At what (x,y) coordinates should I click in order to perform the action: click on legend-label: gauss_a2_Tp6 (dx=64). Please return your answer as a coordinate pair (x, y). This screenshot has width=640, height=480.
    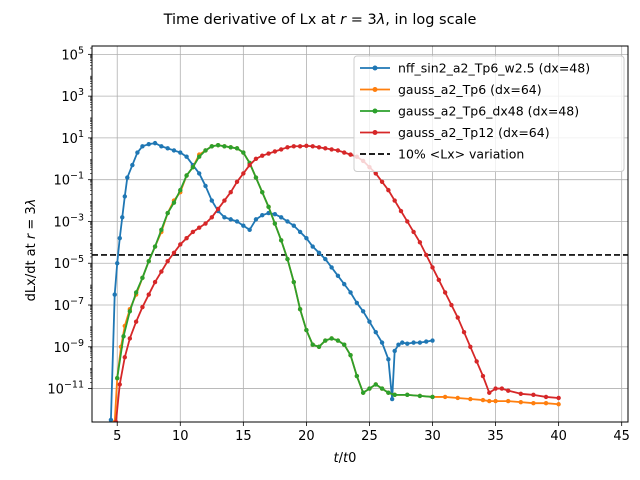
    Looking at the image, I should click on (470, 89).